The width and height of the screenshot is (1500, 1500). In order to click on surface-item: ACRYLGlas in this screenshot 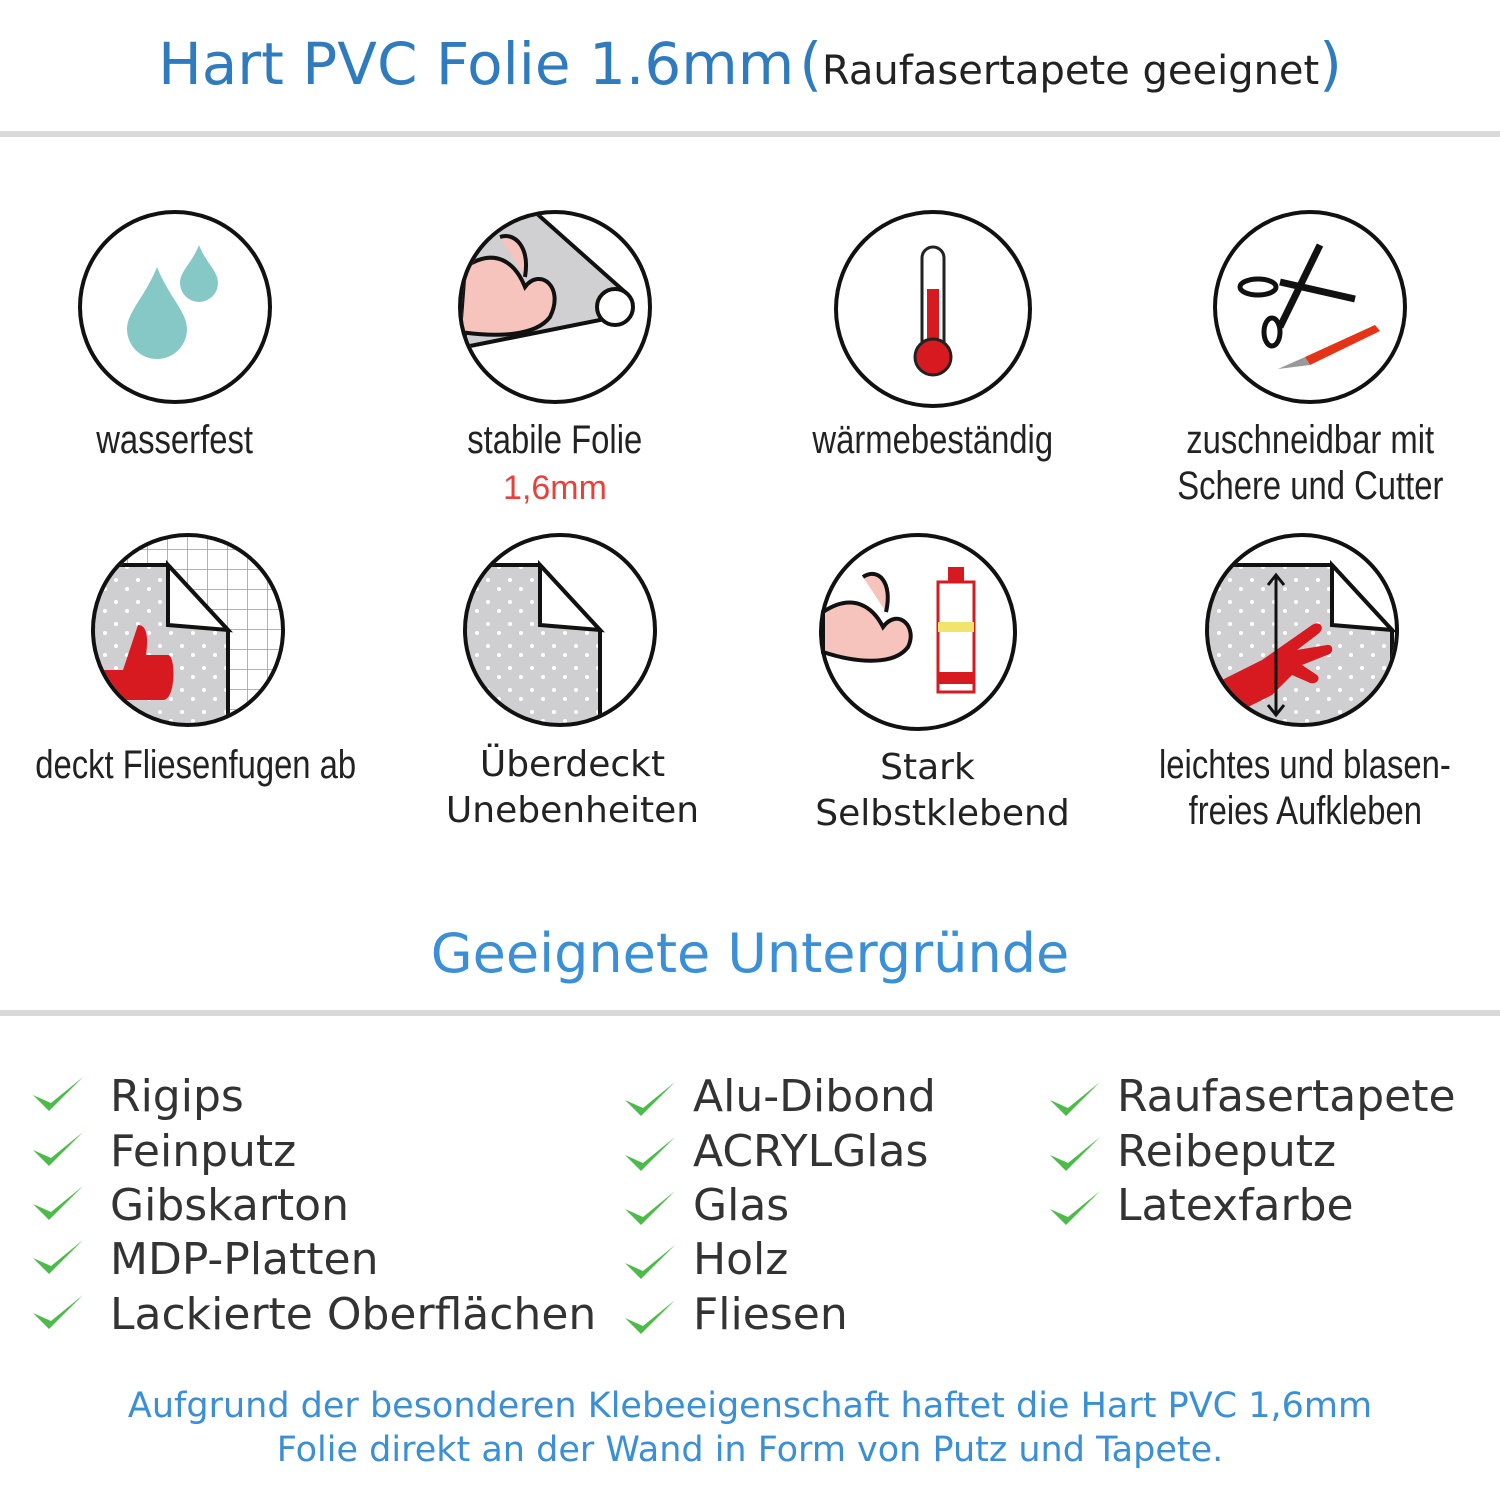, I will do `click(811, 1151)`.